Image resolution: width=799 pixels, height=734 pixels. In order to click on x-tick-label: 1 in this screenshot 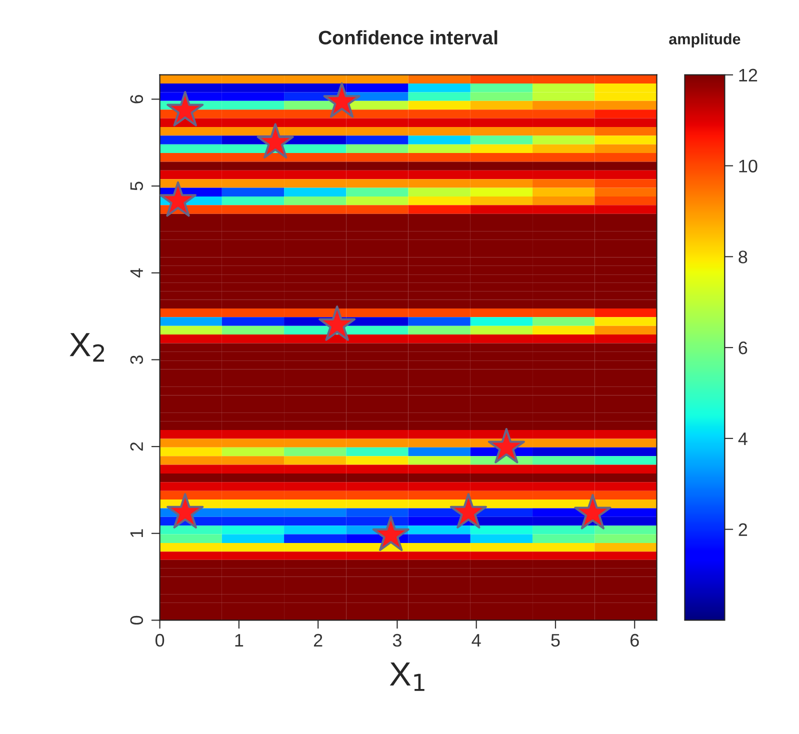, I will do `click(239, 640)`.